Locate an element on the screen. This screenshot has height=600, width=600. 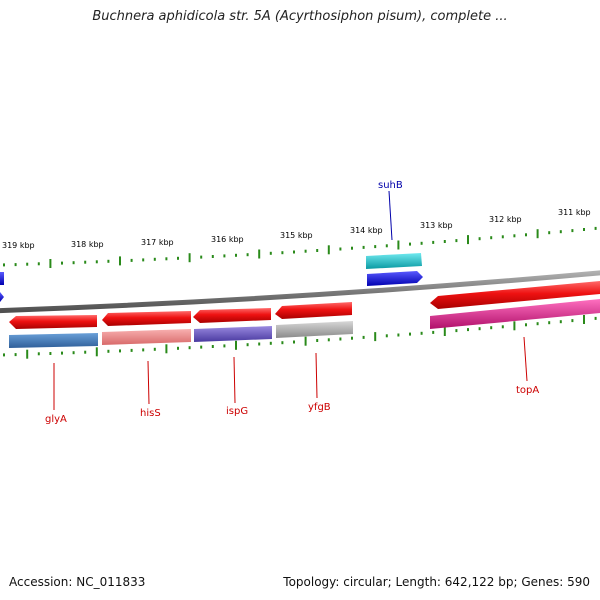
gene-label-ispG: ispG is located at coordinates (237, 411).